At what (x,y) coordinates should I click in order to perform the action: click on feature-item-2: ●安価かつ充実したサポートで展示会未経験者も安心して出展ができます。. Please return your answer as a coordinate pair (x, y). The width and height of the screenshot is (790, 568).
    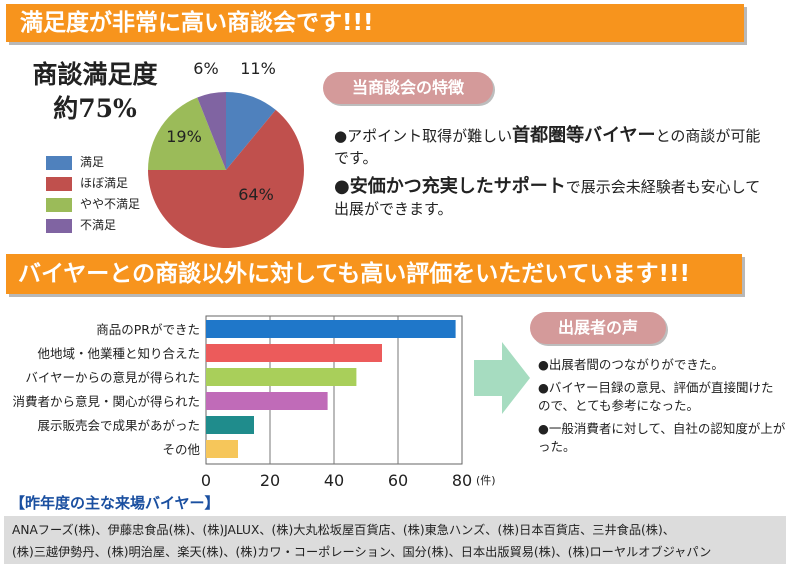
    Looking at the image, I should click on (549, 198).